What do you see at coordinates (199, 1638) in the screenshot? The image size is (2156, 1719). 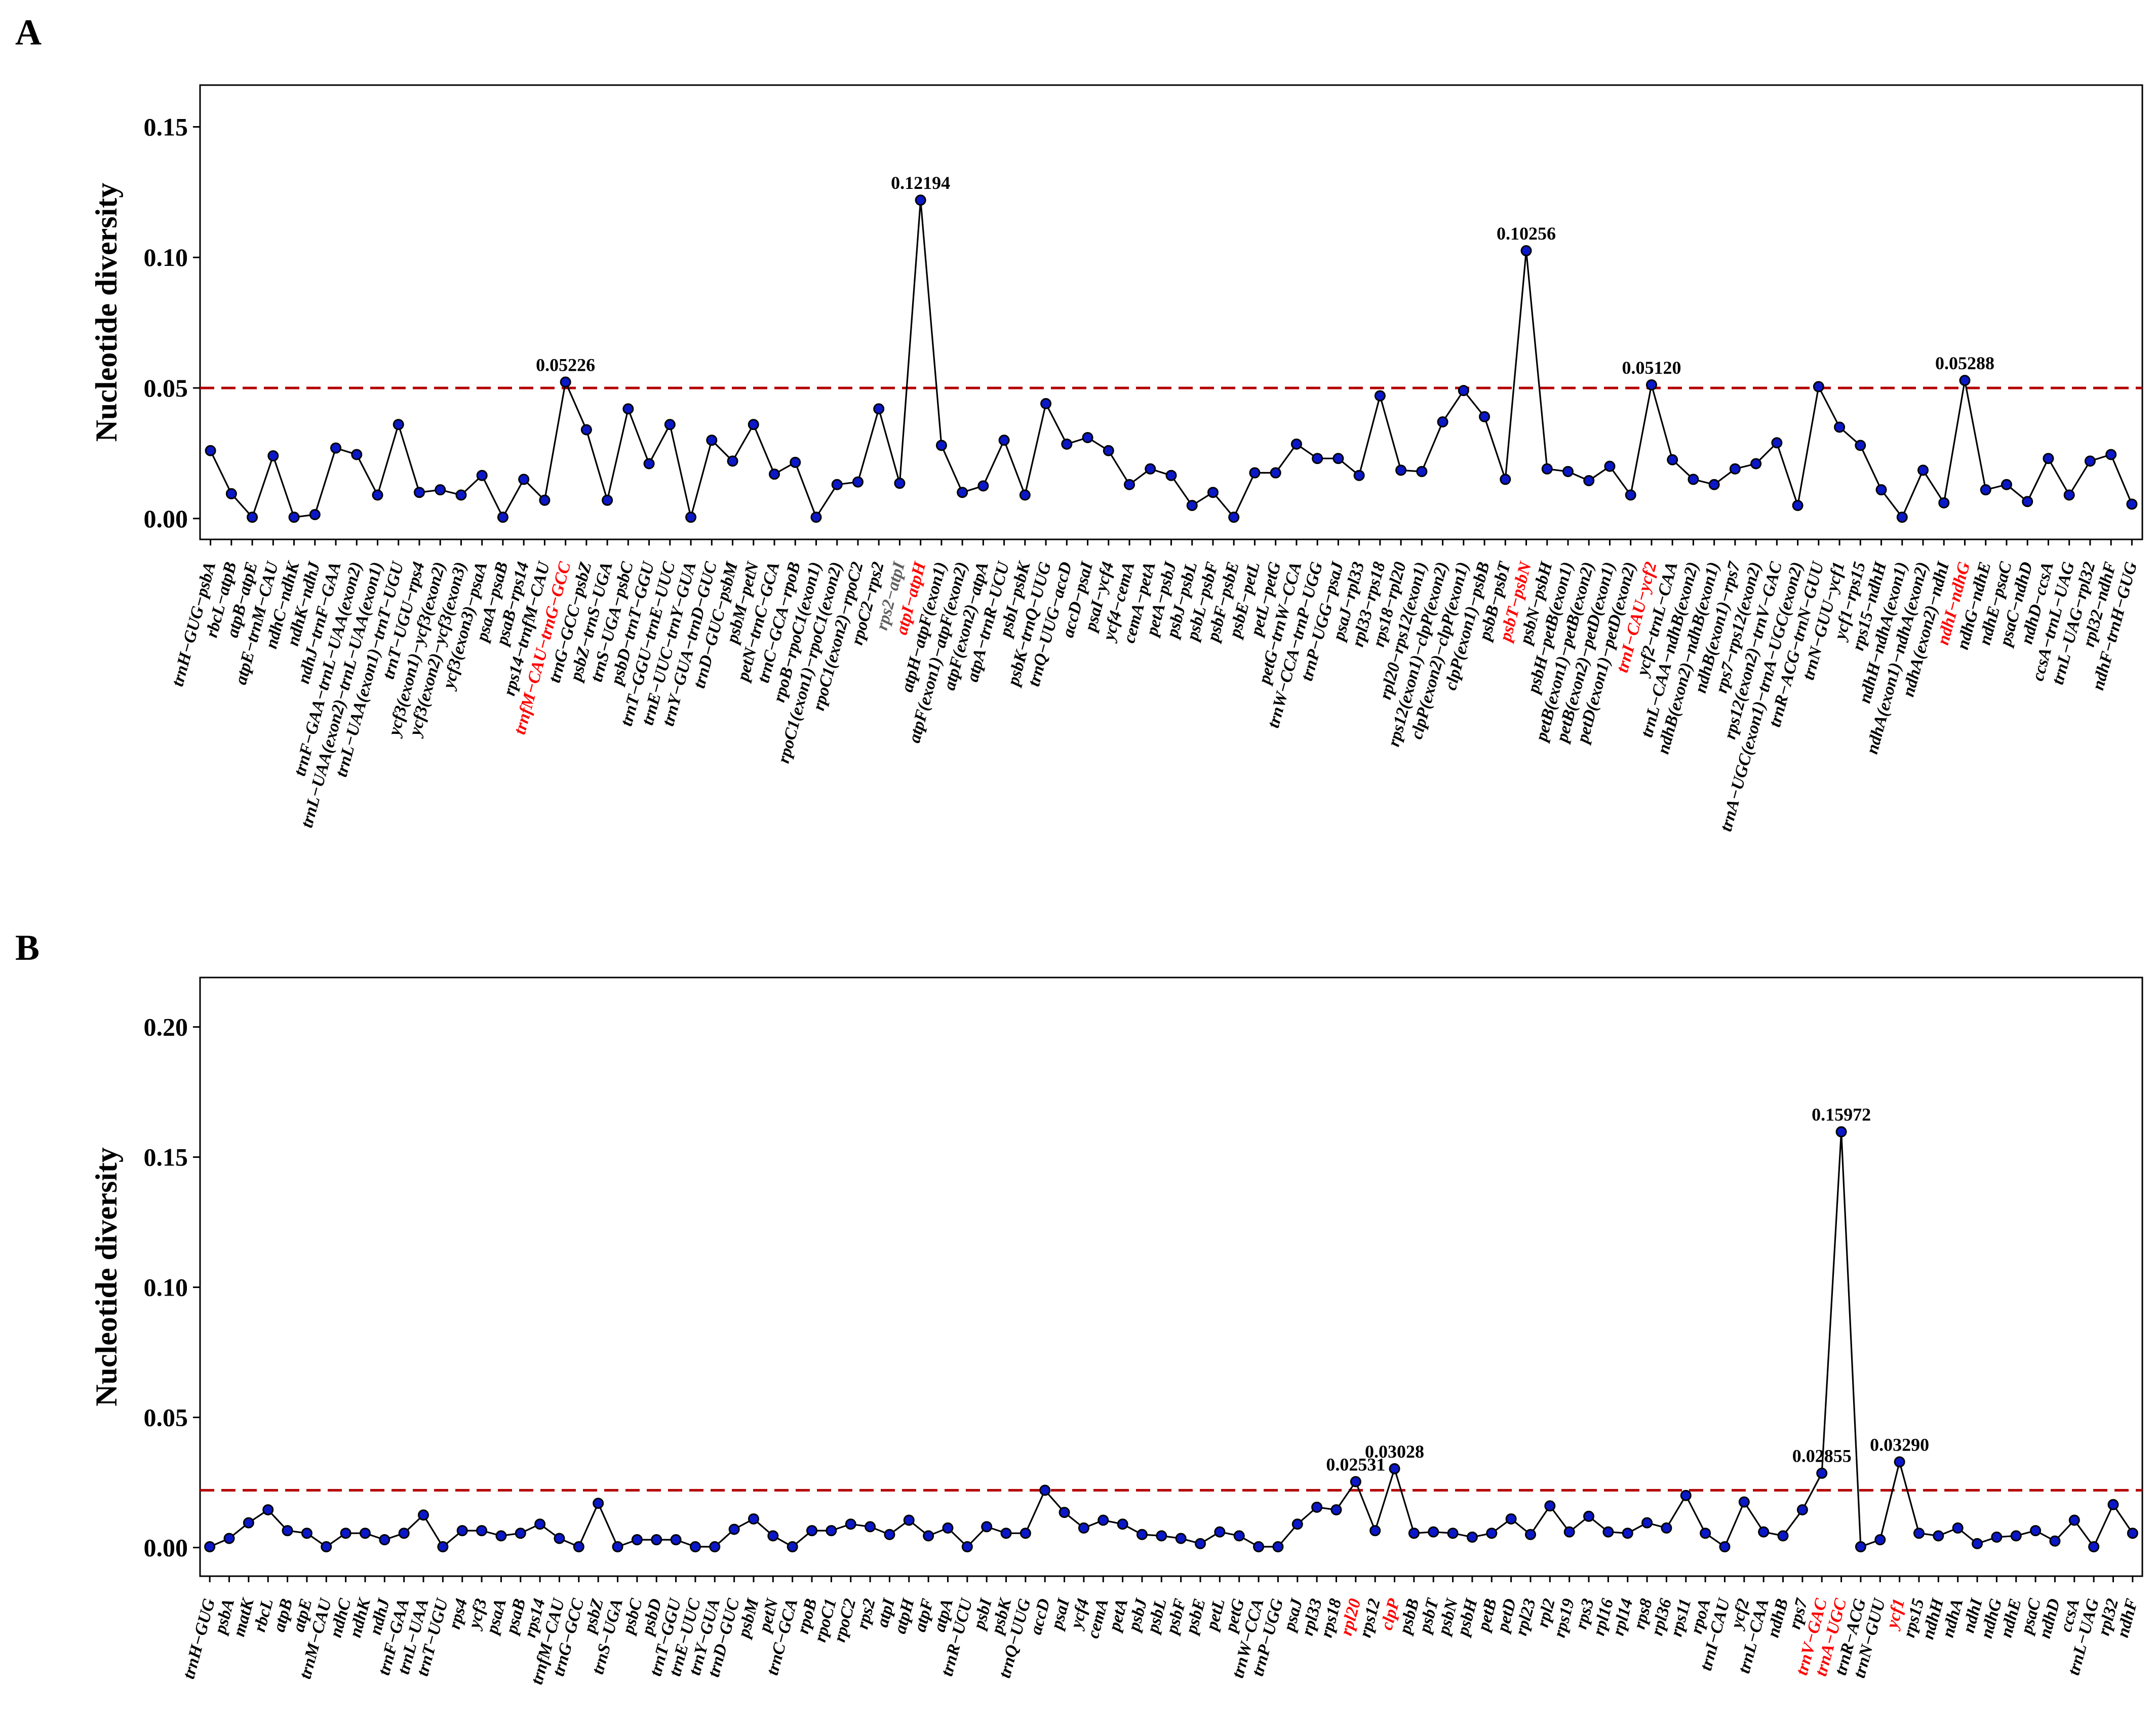 I see `x-tick-label: trnH−GUG` at bounding box center [199, 1638].